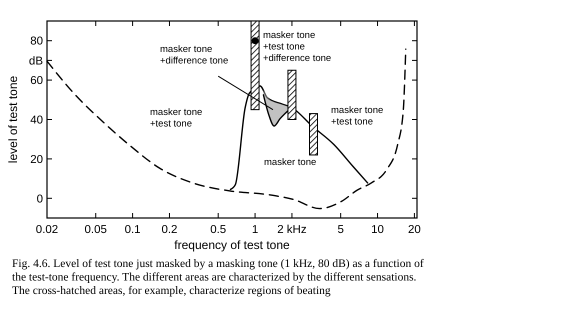 This screenshot has height=332, width=576. What do you see at coordinates (132, 230) in the screenshot?
I see `x-tick-label: 0.1` at bounding box center [132, 230].